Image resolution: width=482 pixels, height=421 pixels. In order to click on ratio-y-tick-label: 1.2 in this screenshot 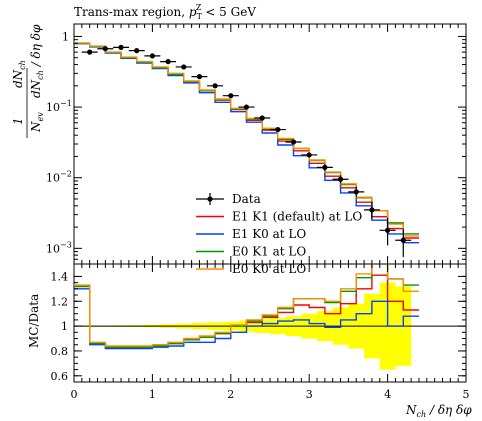, I will do `click(60, 301)`.